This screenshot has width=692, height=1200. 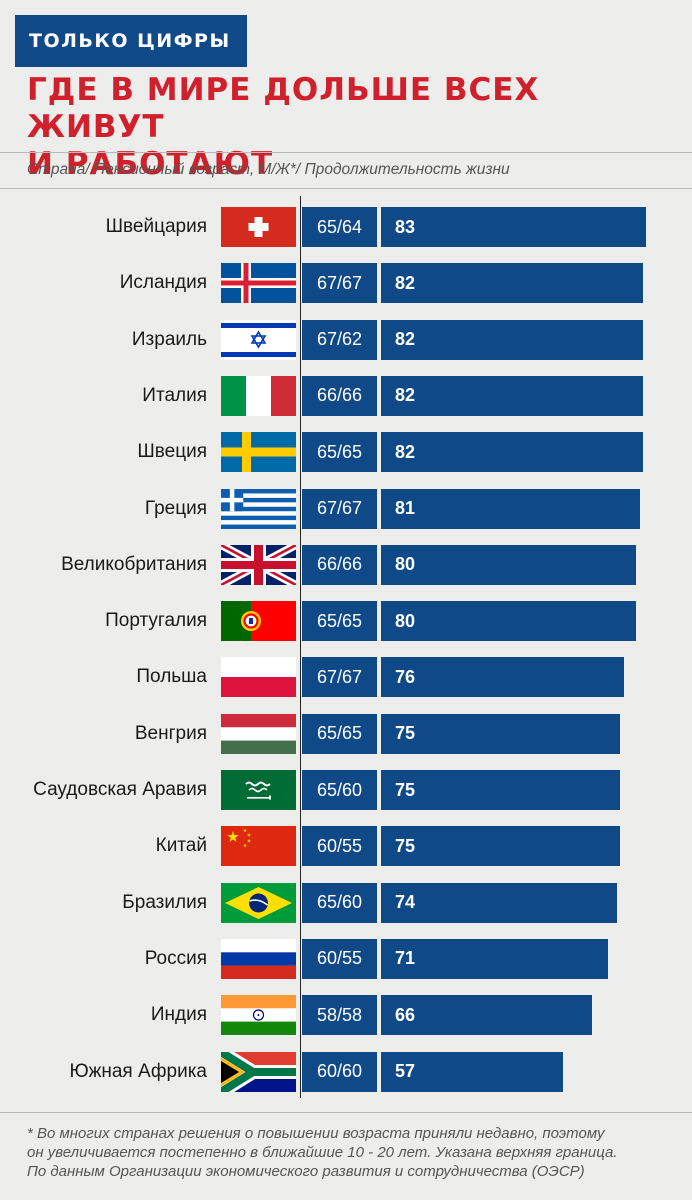 I want to click on country-label: Швейцария, so click(x=156, y=226).